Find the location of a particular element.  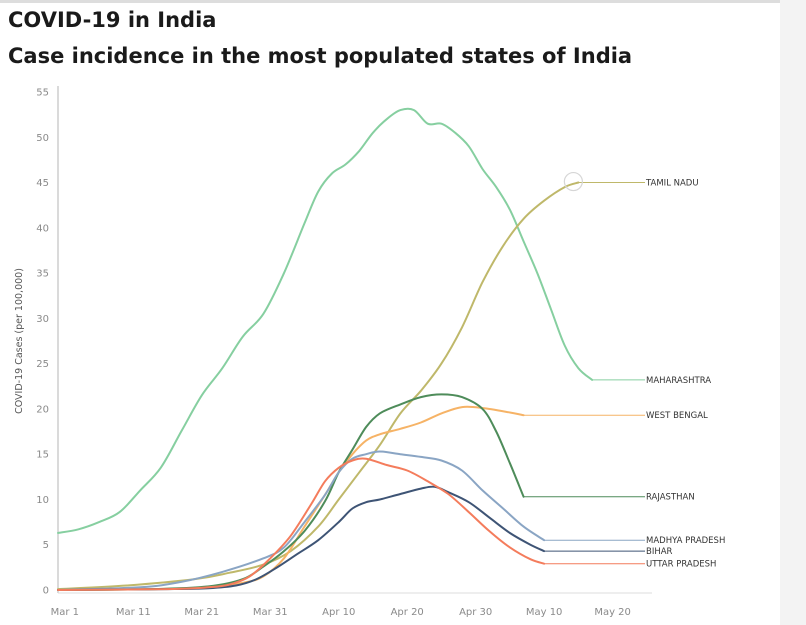

series-label-rajasthan: RAJASTHAN is located at coordinates (670, 498).